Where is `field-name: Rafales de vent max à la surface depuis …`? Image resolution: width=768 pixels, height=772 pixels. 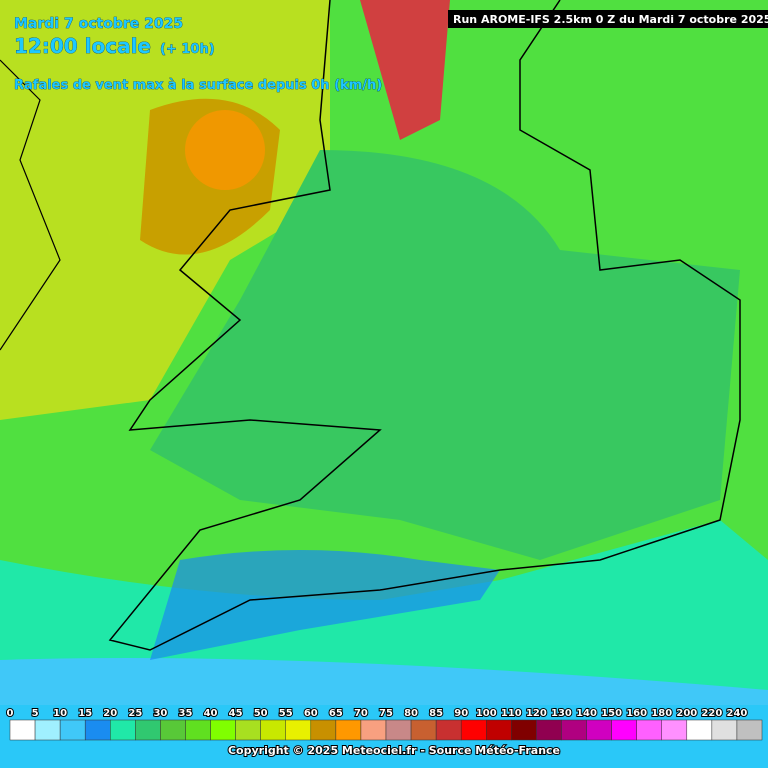 field-name: Rafales de vent max à la surface depuis … is located at coordinates (198, 85).